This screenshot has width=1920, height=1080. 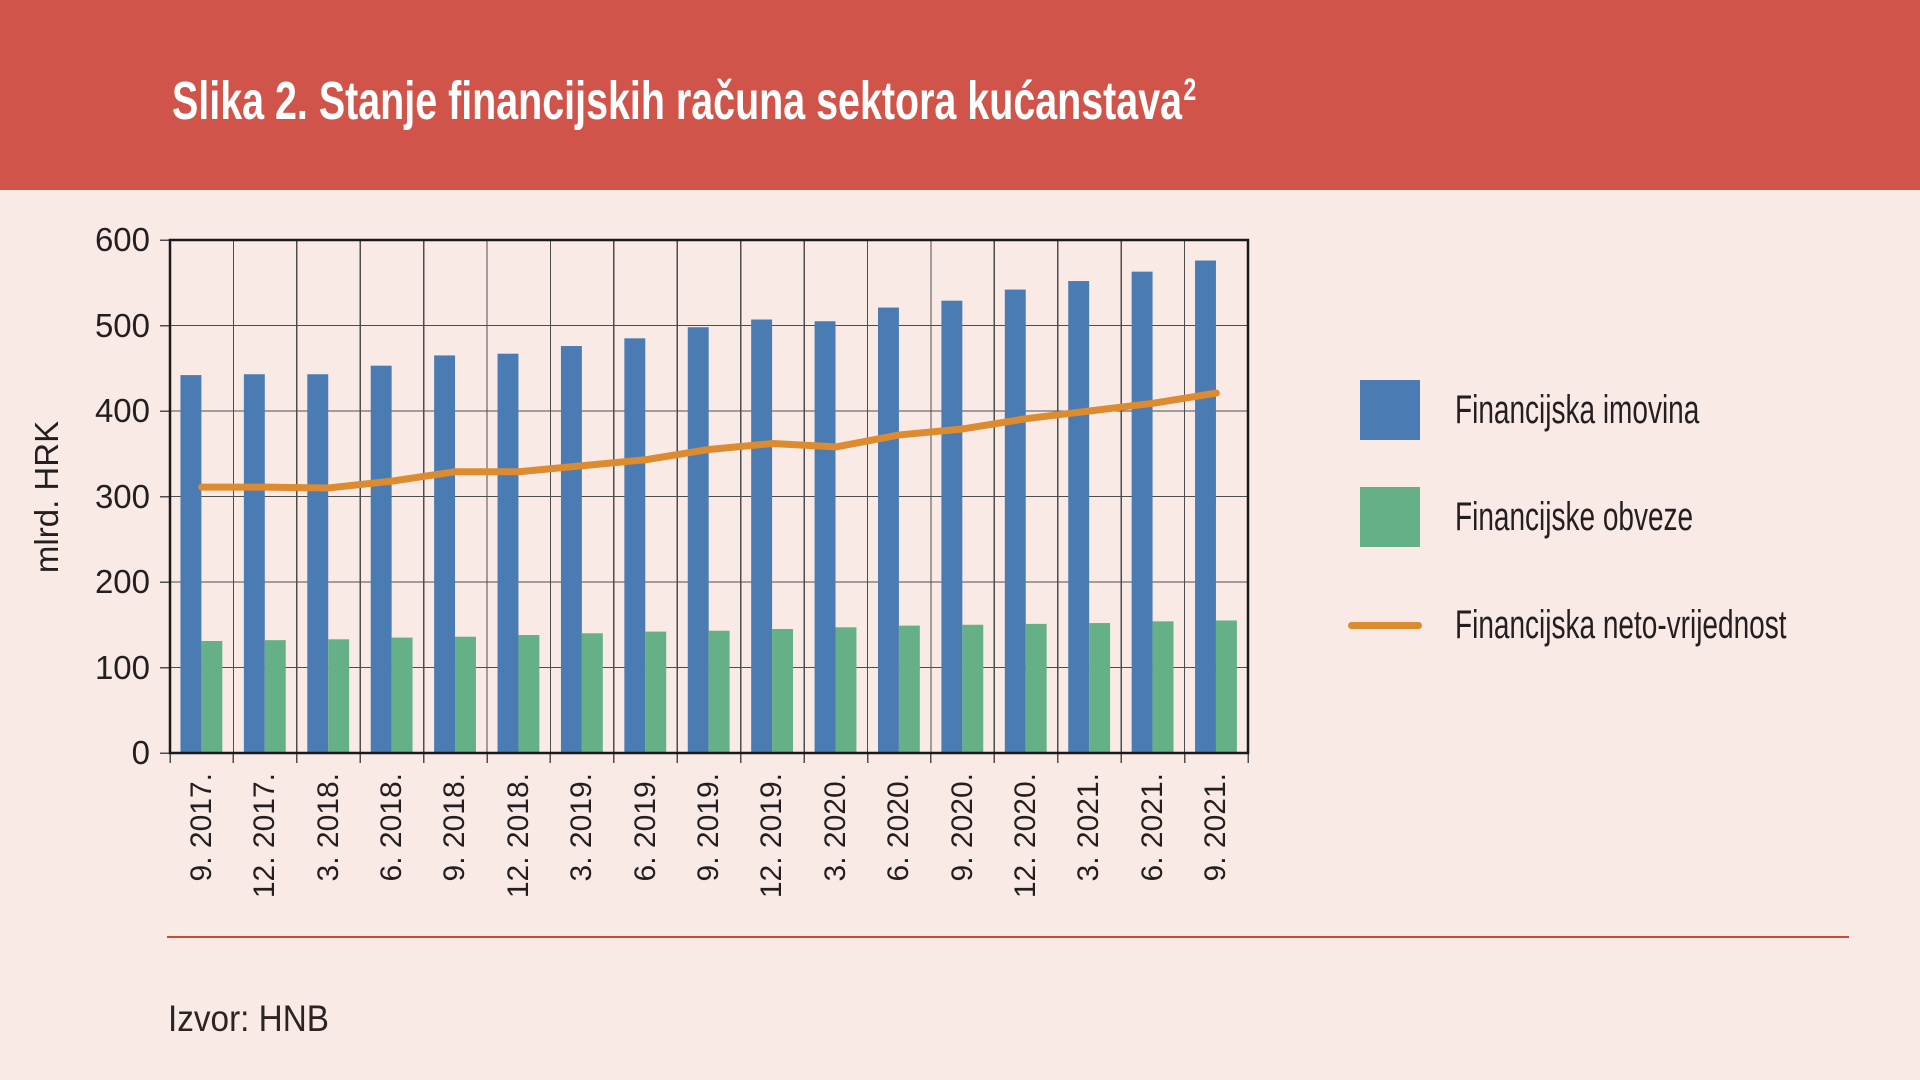 I want to click on y-tick-label: 0, so click(x=140, y=752).